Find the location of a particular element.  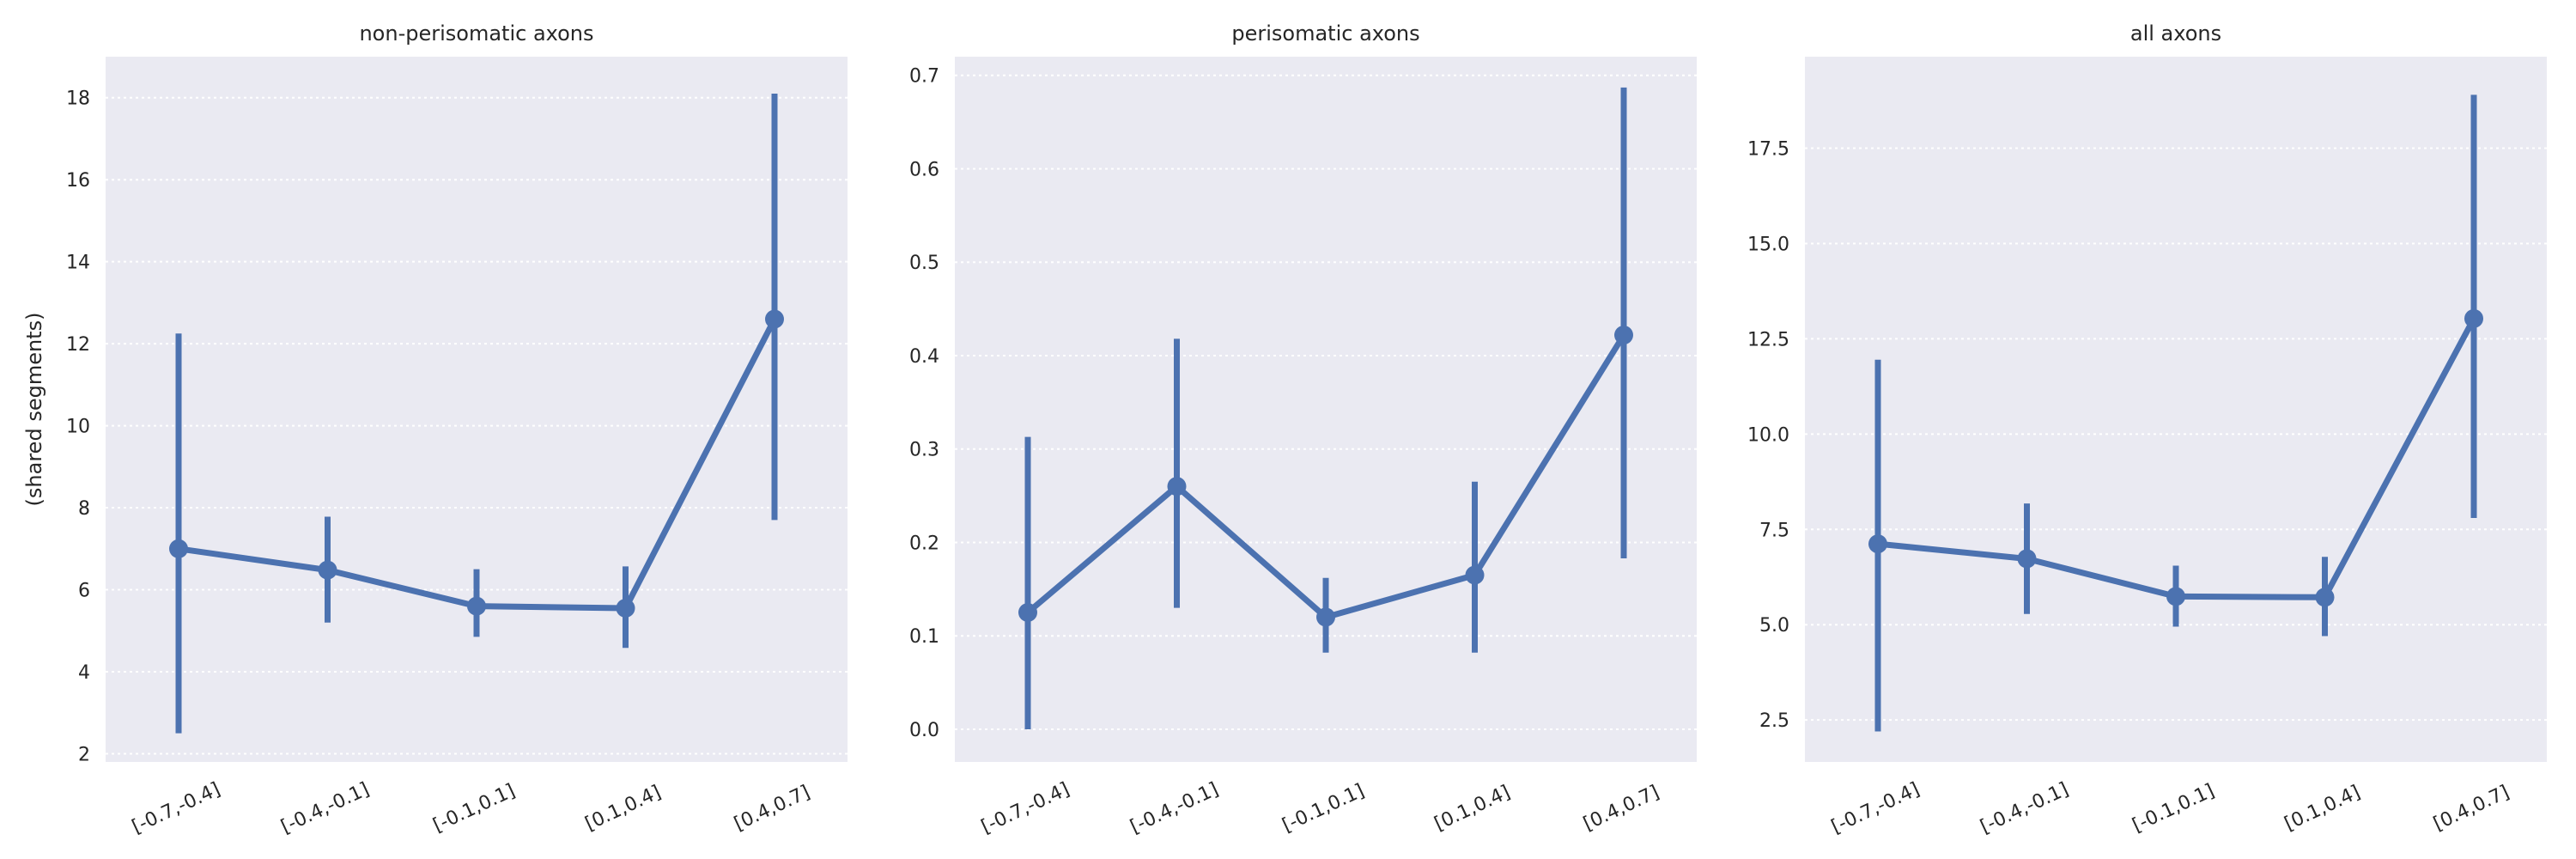

y-tick-label: 0.6 is located at coordinates (924, 170).